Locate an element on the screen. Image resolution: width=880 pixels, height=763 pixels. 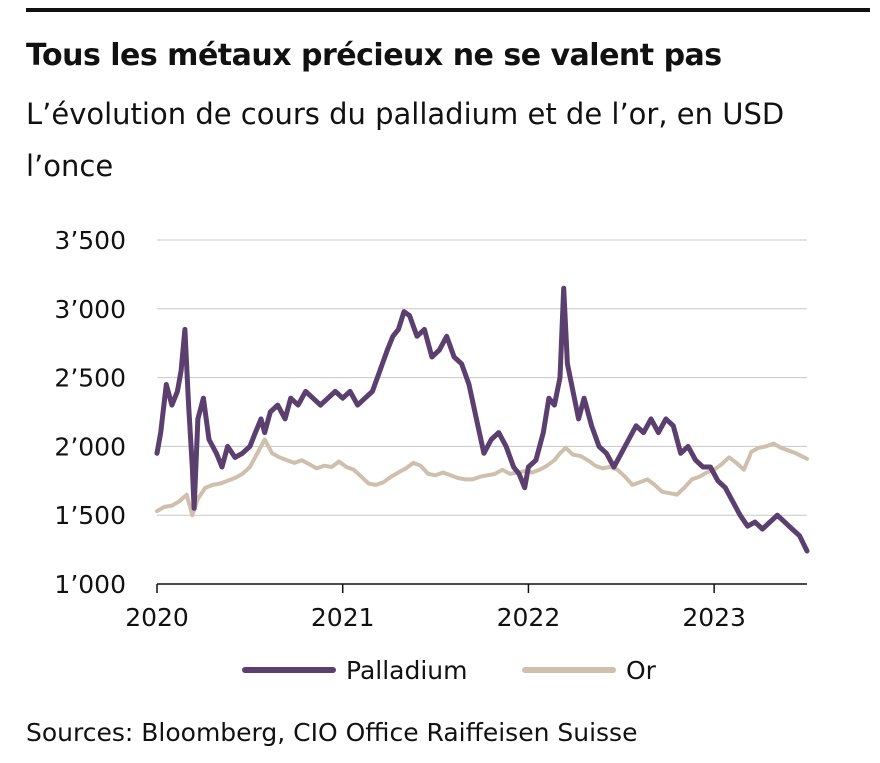
legend: Palladium Or is located at coordinates (449, 670).